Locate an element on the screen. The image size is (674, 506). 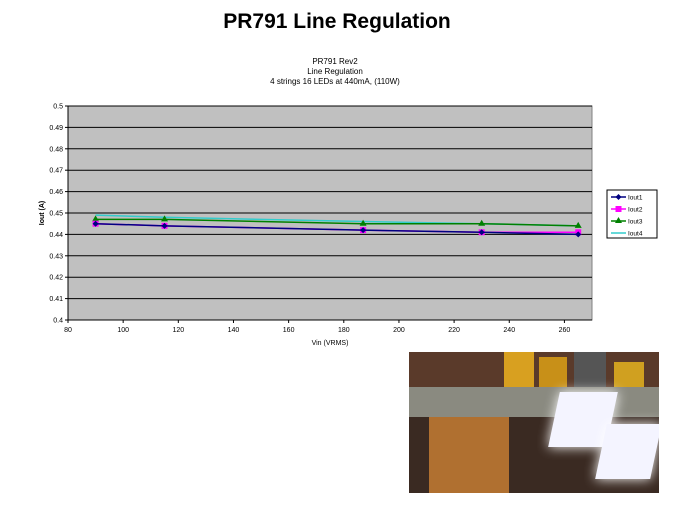
chart-title-line: 4 strings 16 LEDs at 440mA, (110W) is located at coordinates (335, 81).